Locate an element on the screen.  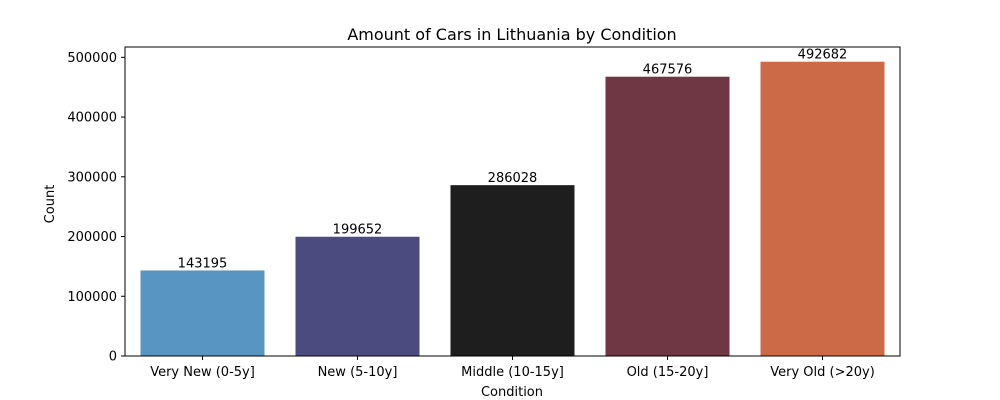
chart-title: Amount of Cars in Lithuania by Condition is located at coordinates (511, 34).